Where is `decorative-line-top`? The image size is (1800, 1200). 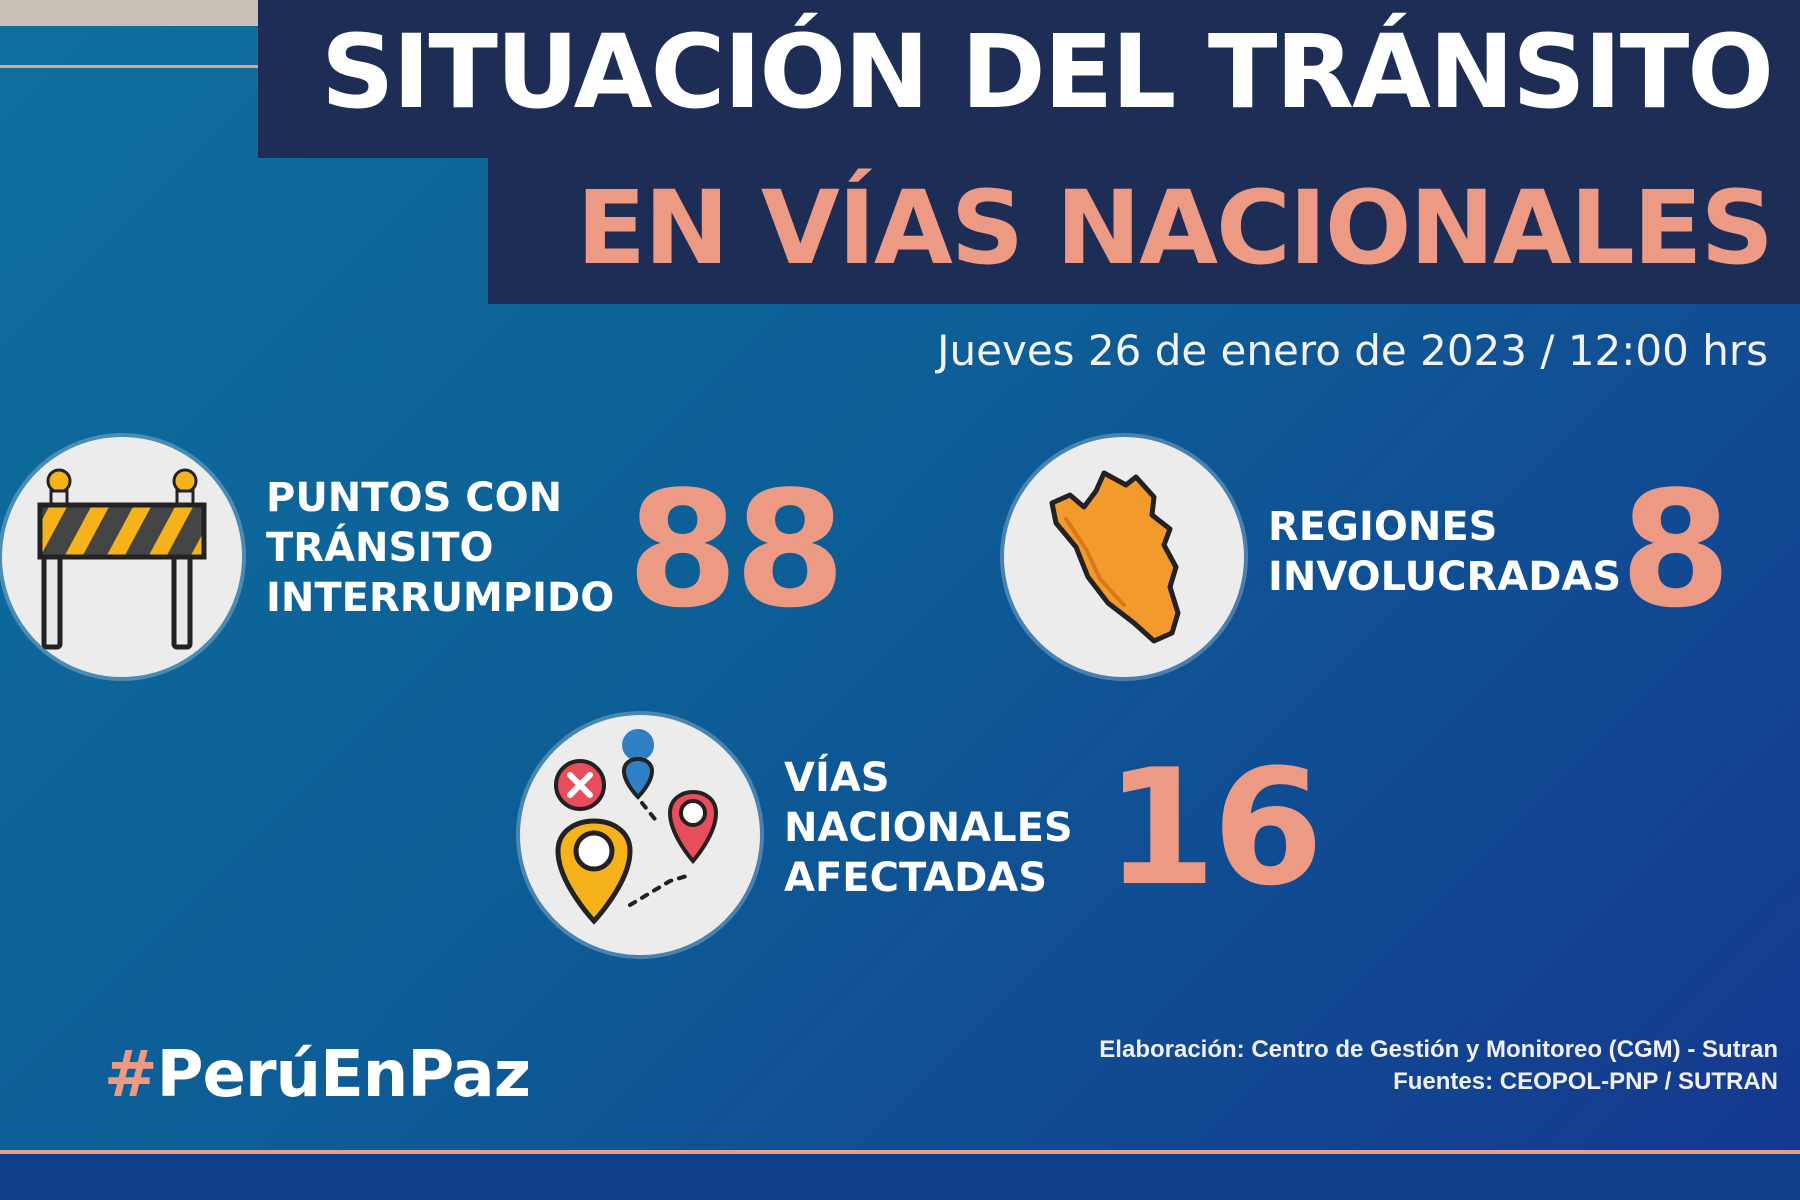 decorative-line-top is located at coordinates (131, 66).